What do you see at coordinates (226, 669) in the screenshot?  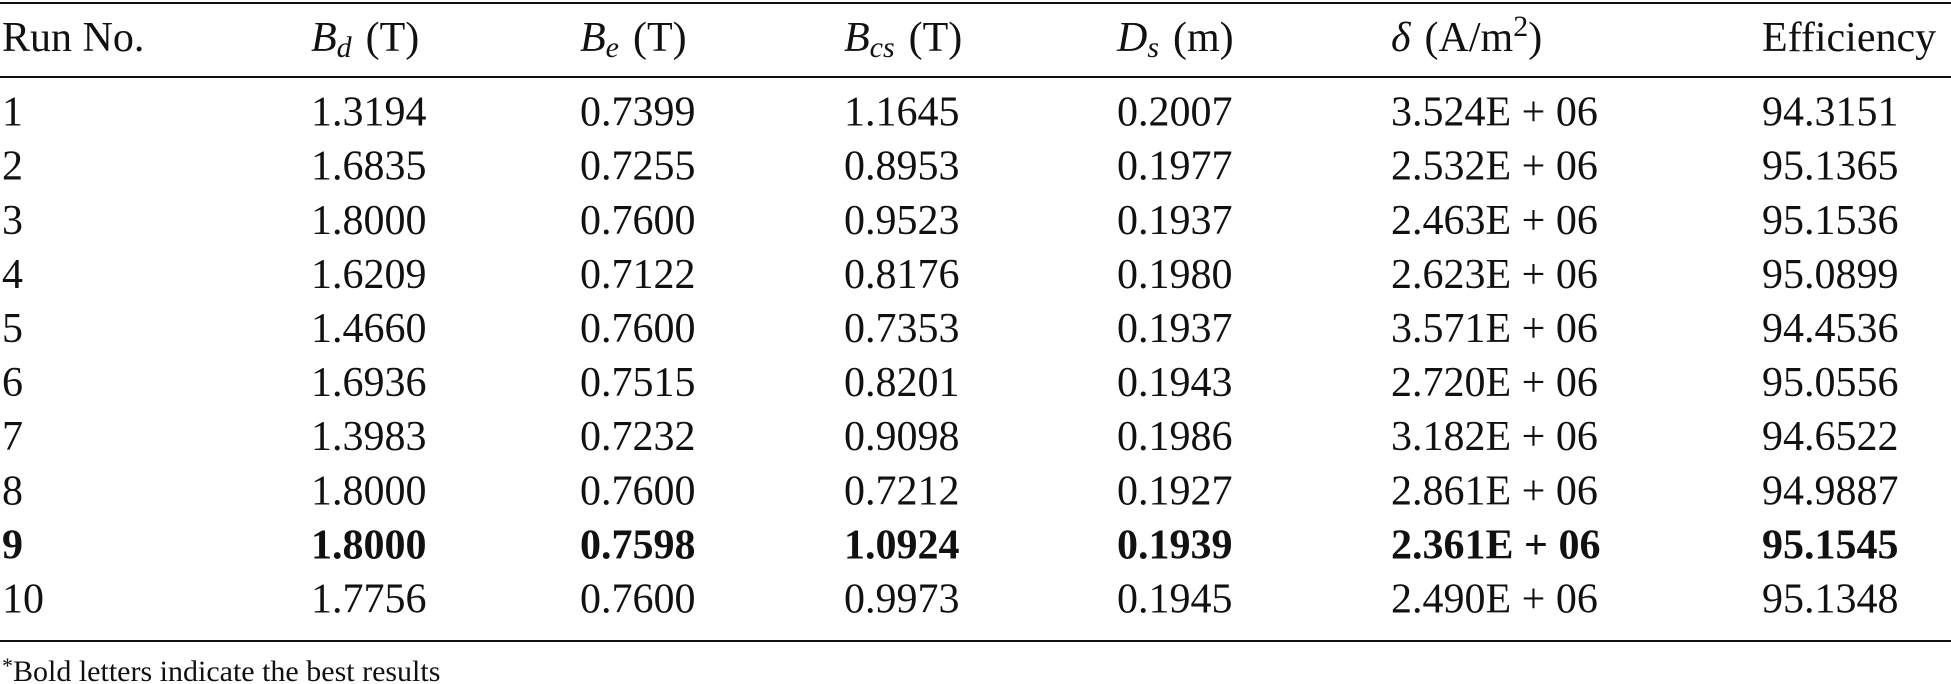 I see `footnote-text: Bold letters indicate the best results` at bounding box center [226, 669].